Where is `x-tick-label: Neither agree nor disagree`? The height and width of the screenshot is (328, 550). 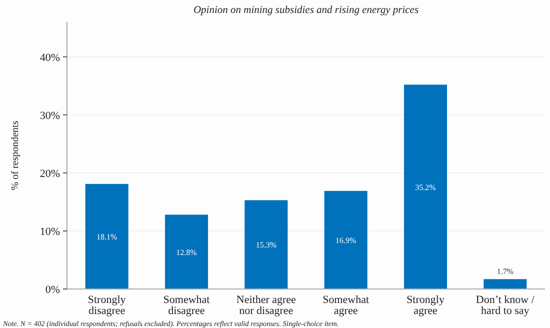
x-tick-label: Neither agree nor disagree is located at coordinates (266, 305).